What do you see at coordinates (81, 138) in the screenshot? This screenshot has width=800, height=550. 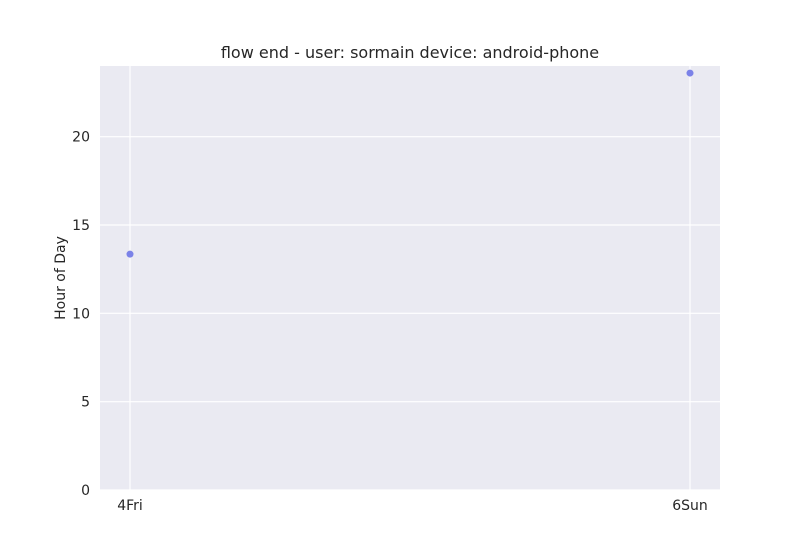 I see `y-tick-label: 20` at bounding box center [81, 138].